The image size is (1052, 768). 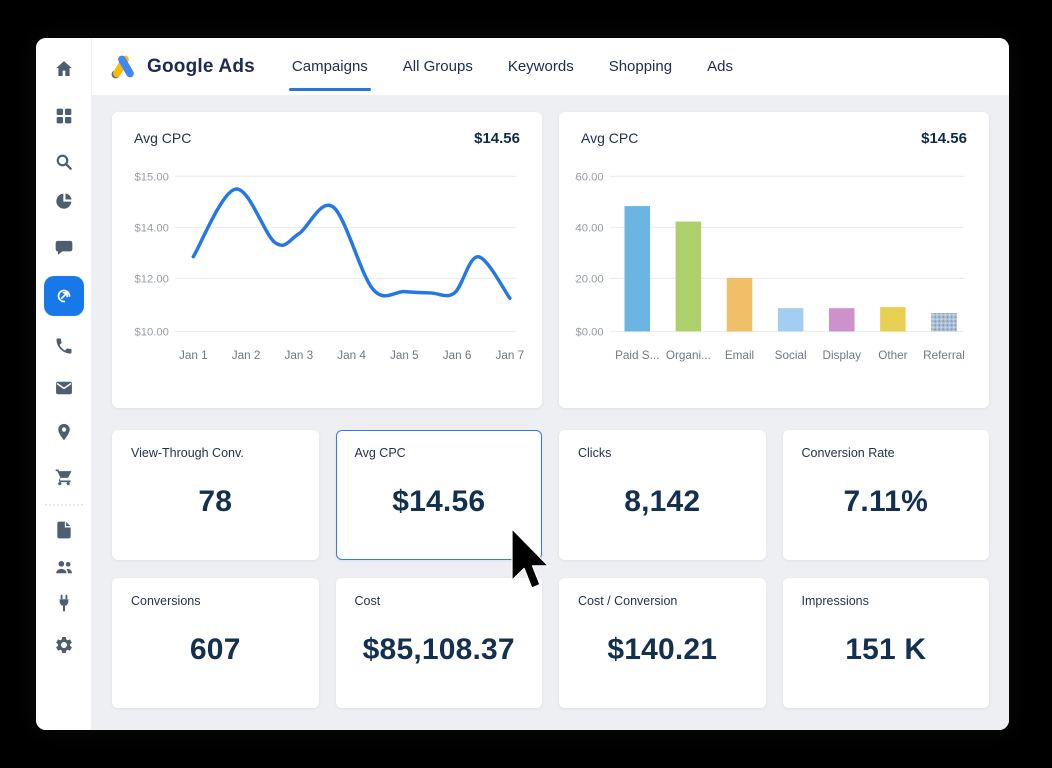 I want to click on sidebar, so click(x=64, y=384).